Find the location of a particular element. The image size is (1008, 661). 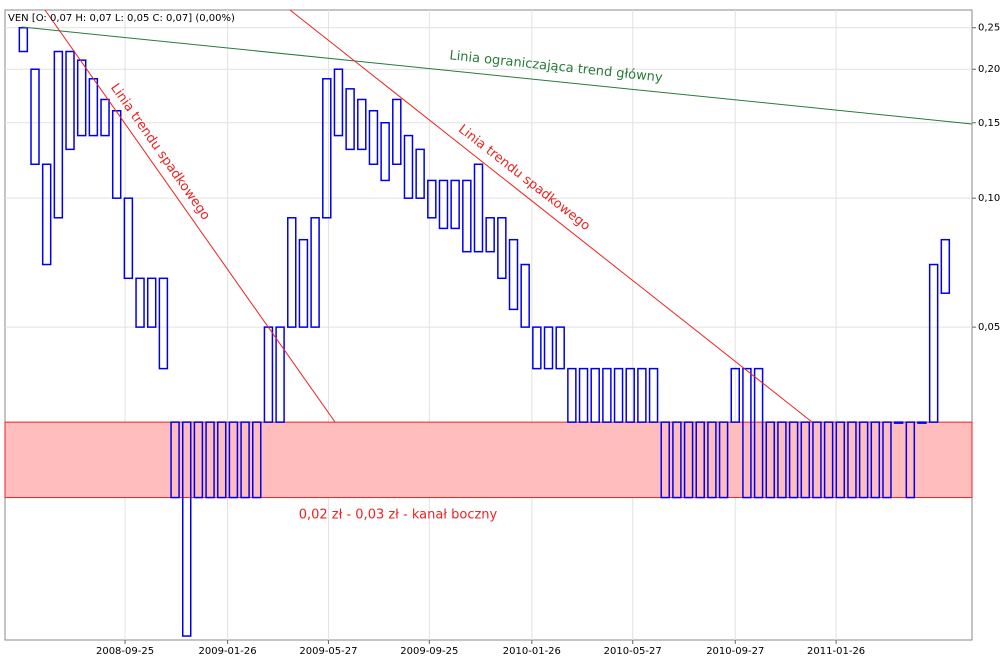

x-tick-label: 2010-09-27 is located at coordinates (735, 651).